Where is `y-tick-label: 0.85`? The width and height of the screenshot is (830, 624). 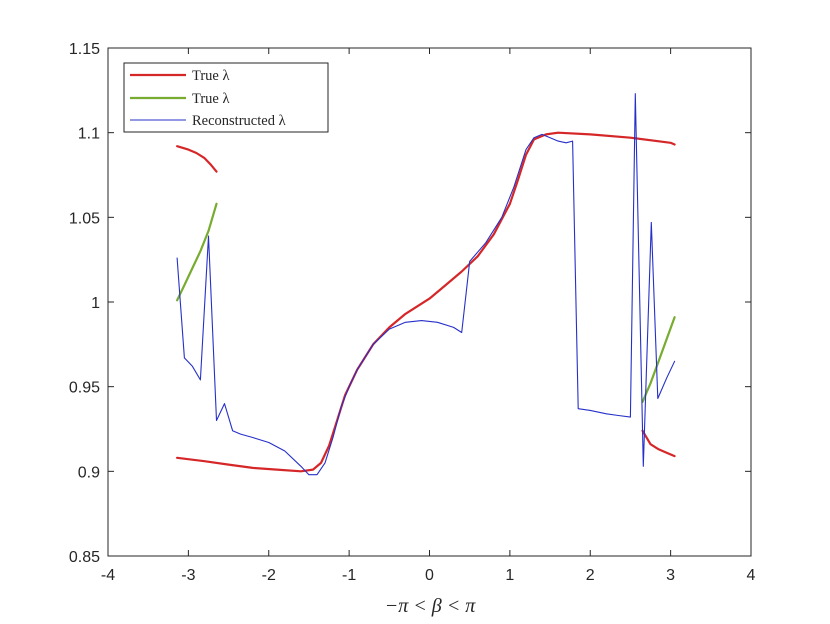
y-tick-label: 0.85 is located at coordinates (84, 557).